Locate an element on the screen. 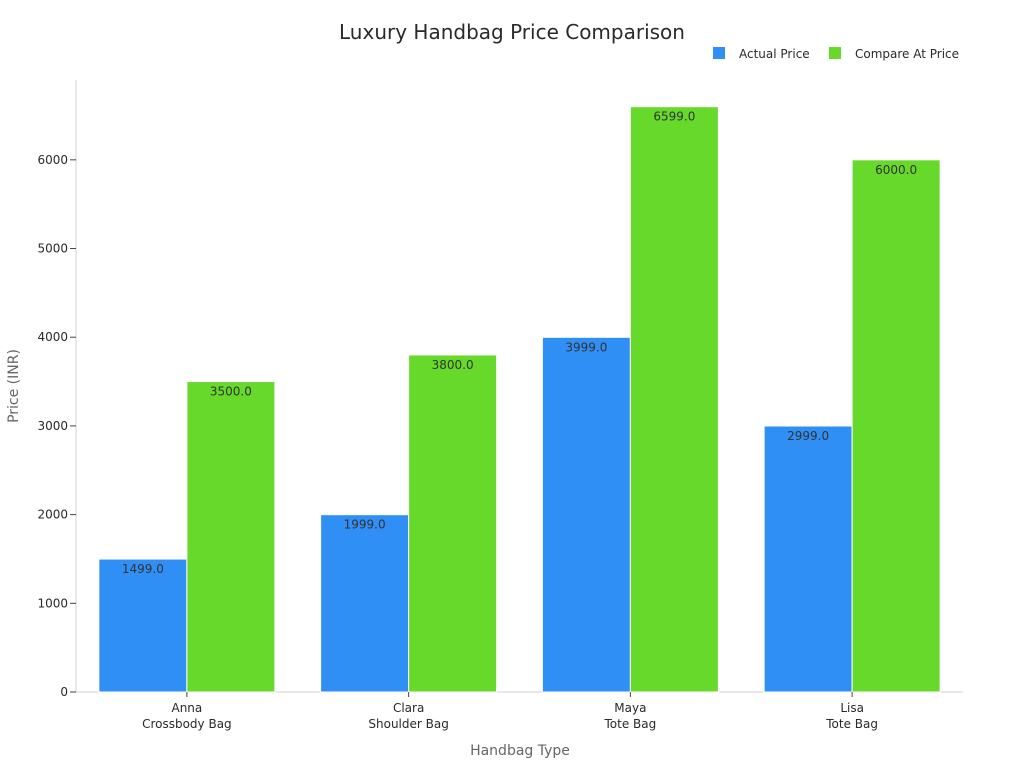 Image resolution: width=1024 pixels, height=768 pixels. x-tick-label-line: Anna is located at coordinates (186, 708).